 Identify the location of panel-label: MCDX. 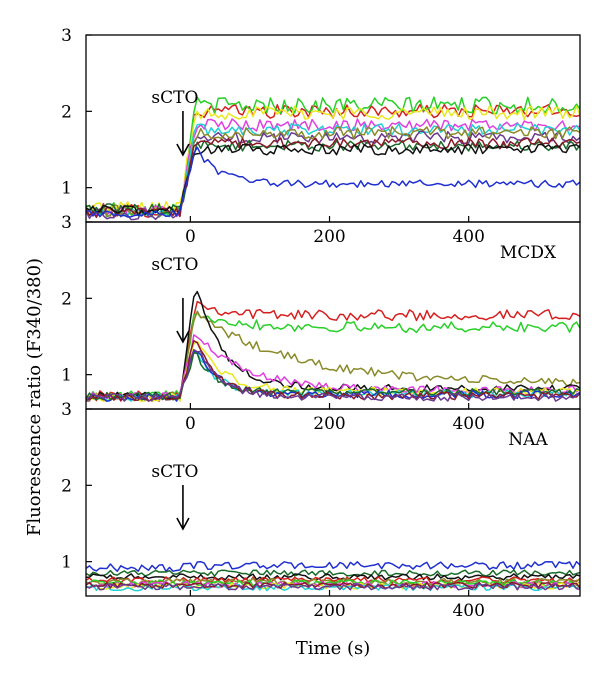
(528, 253).